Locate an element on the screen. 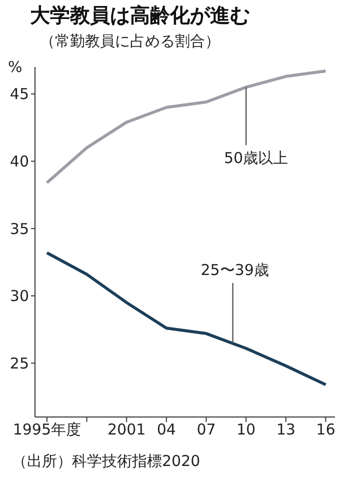 This screenshot has height=486, width=350. y-axis-title: % is located at coordinates (15, 67).